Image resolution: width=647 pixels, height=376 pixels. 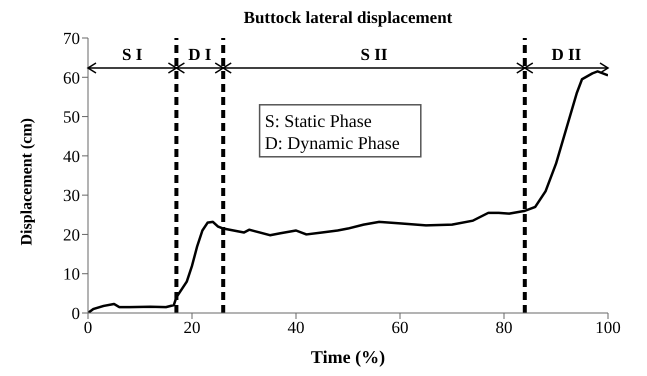 What do you see at coordinates (27, 182) in the screenshot?
I see `y-axis-title: Displacement (cm)` at bounding box center [27, 182].